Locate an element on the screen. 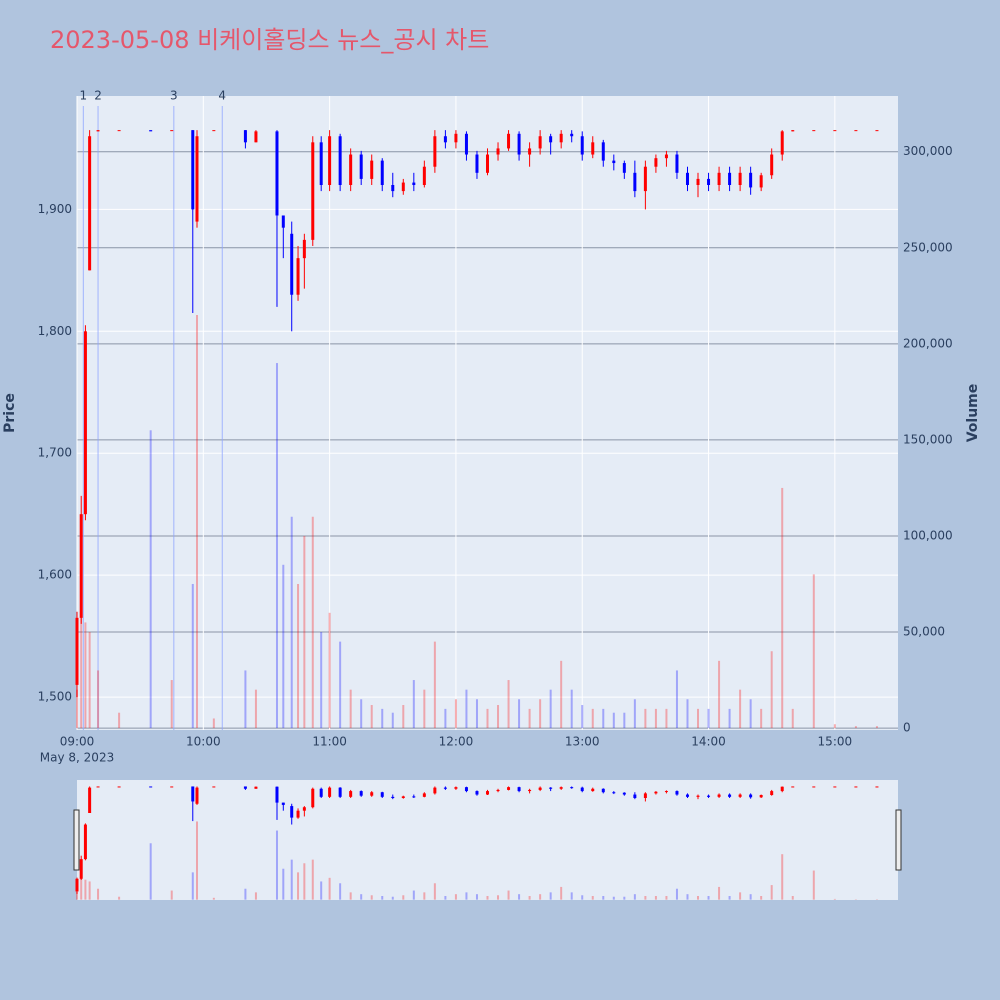 The height and width of the screenshot is (1000, 1000). x-tick-label: 10:00 is located at coordinates (203, 742).